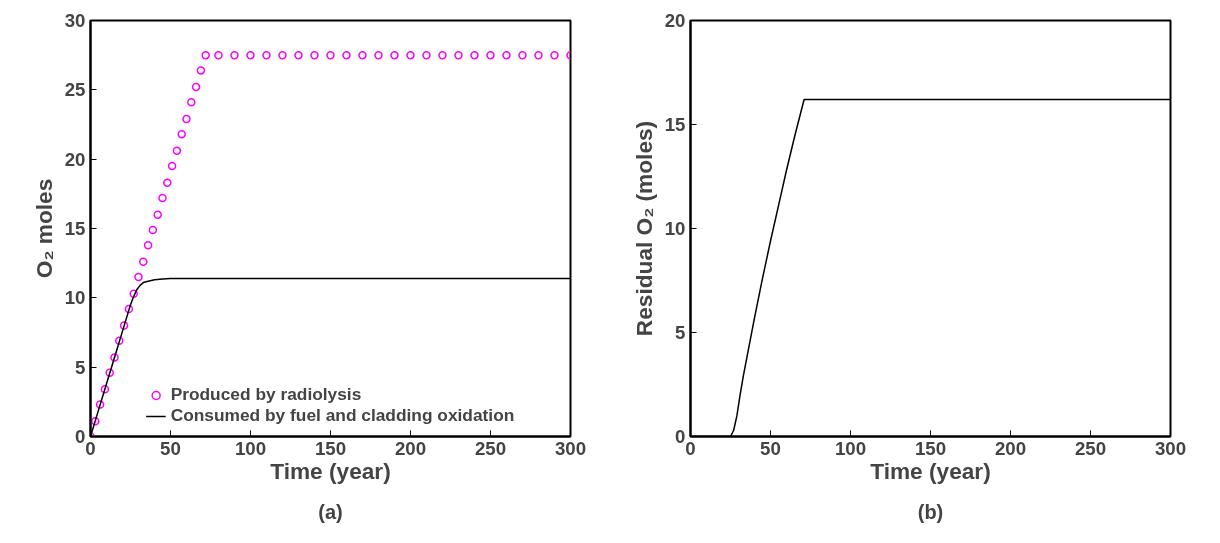  I want to click on legend-label: Produced by radiolysis, so click(266, 394).